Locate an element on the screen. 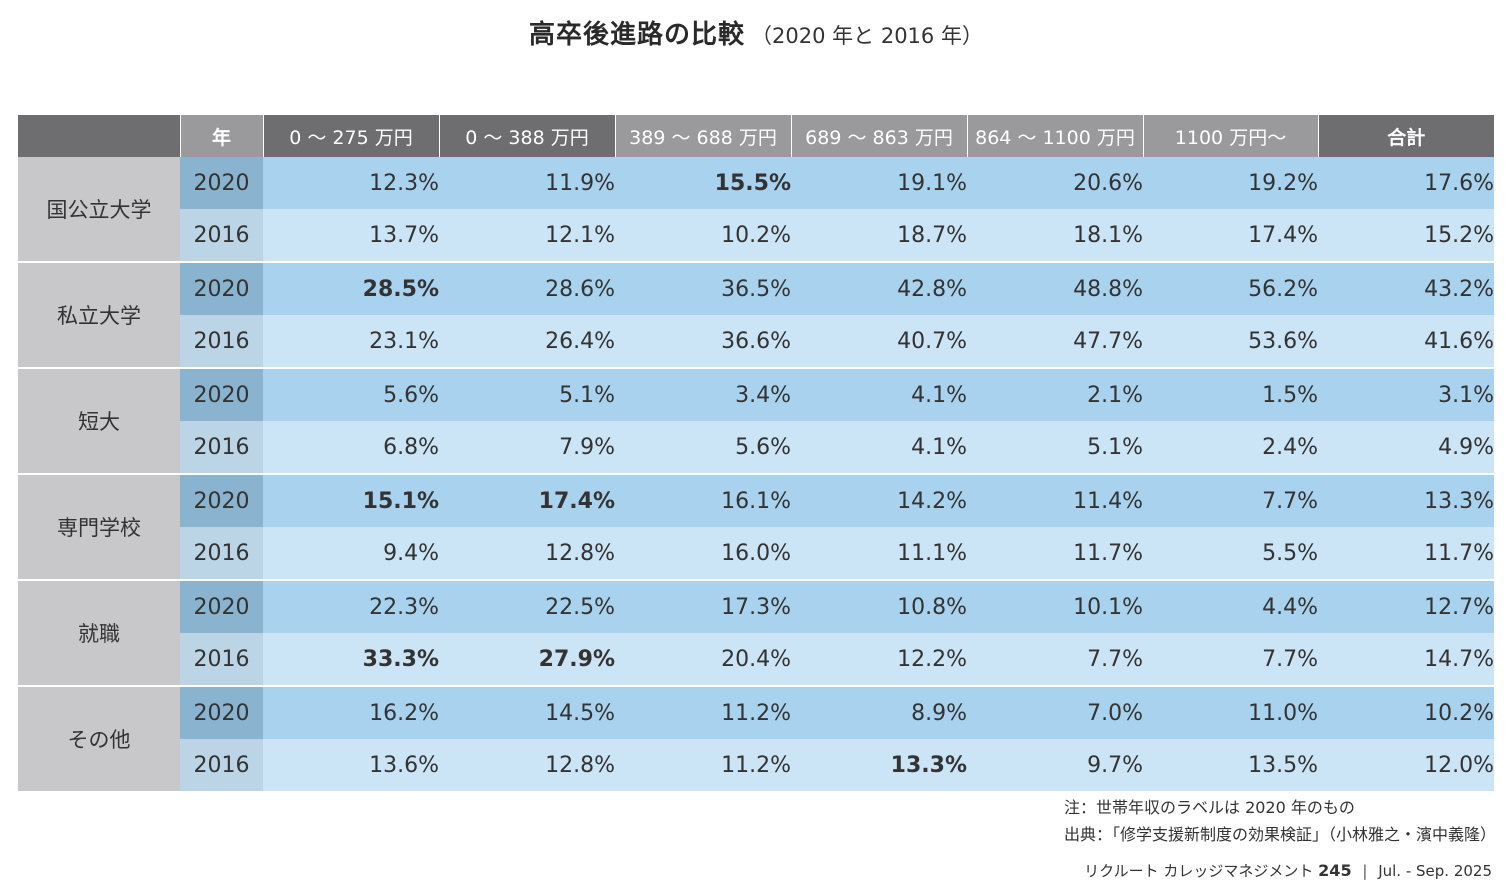 The height and width of the screenshot is (890, 1512). value-cell: 12.0% is located at coordinates (1406, 766).